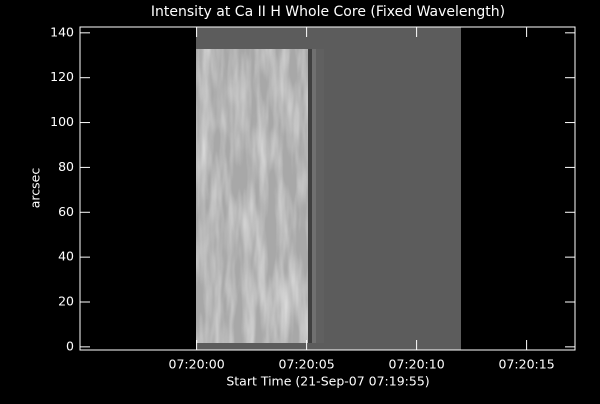  Describe the element at coordinates (66, 166) in the screenshot. I see `y-tick-label: 80` at that location.